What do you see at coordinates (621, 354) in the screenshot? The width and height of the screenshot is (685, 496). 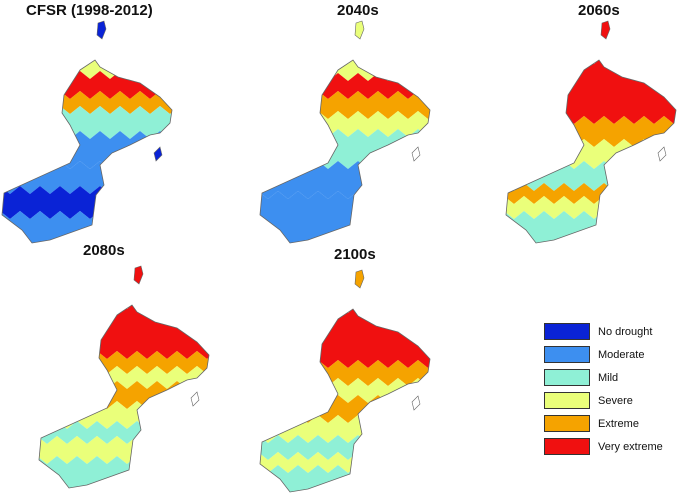 I see `legend-label: Moderate` at bounding box center [621, 354].